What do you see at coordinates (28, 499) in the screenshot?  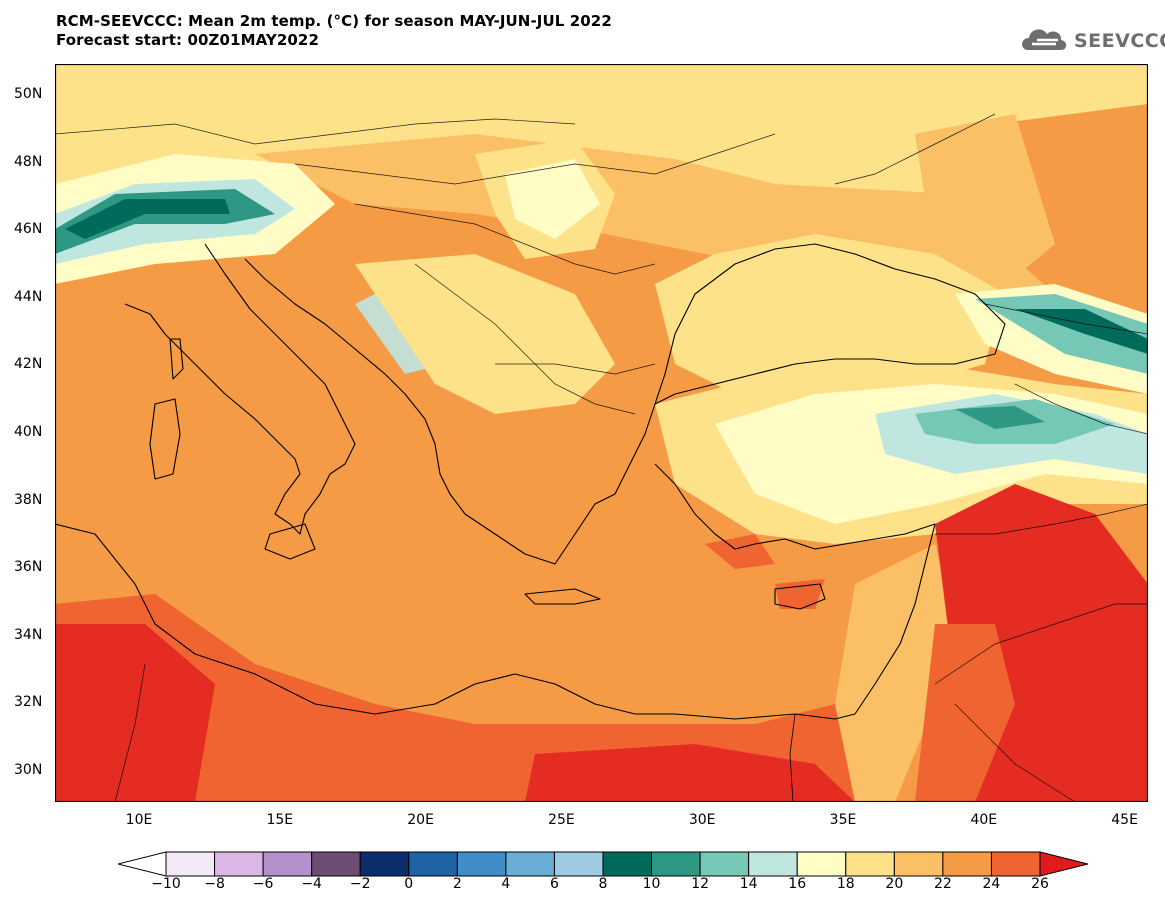 I see `lat-label: 38N` at bounding box center [28, 499].